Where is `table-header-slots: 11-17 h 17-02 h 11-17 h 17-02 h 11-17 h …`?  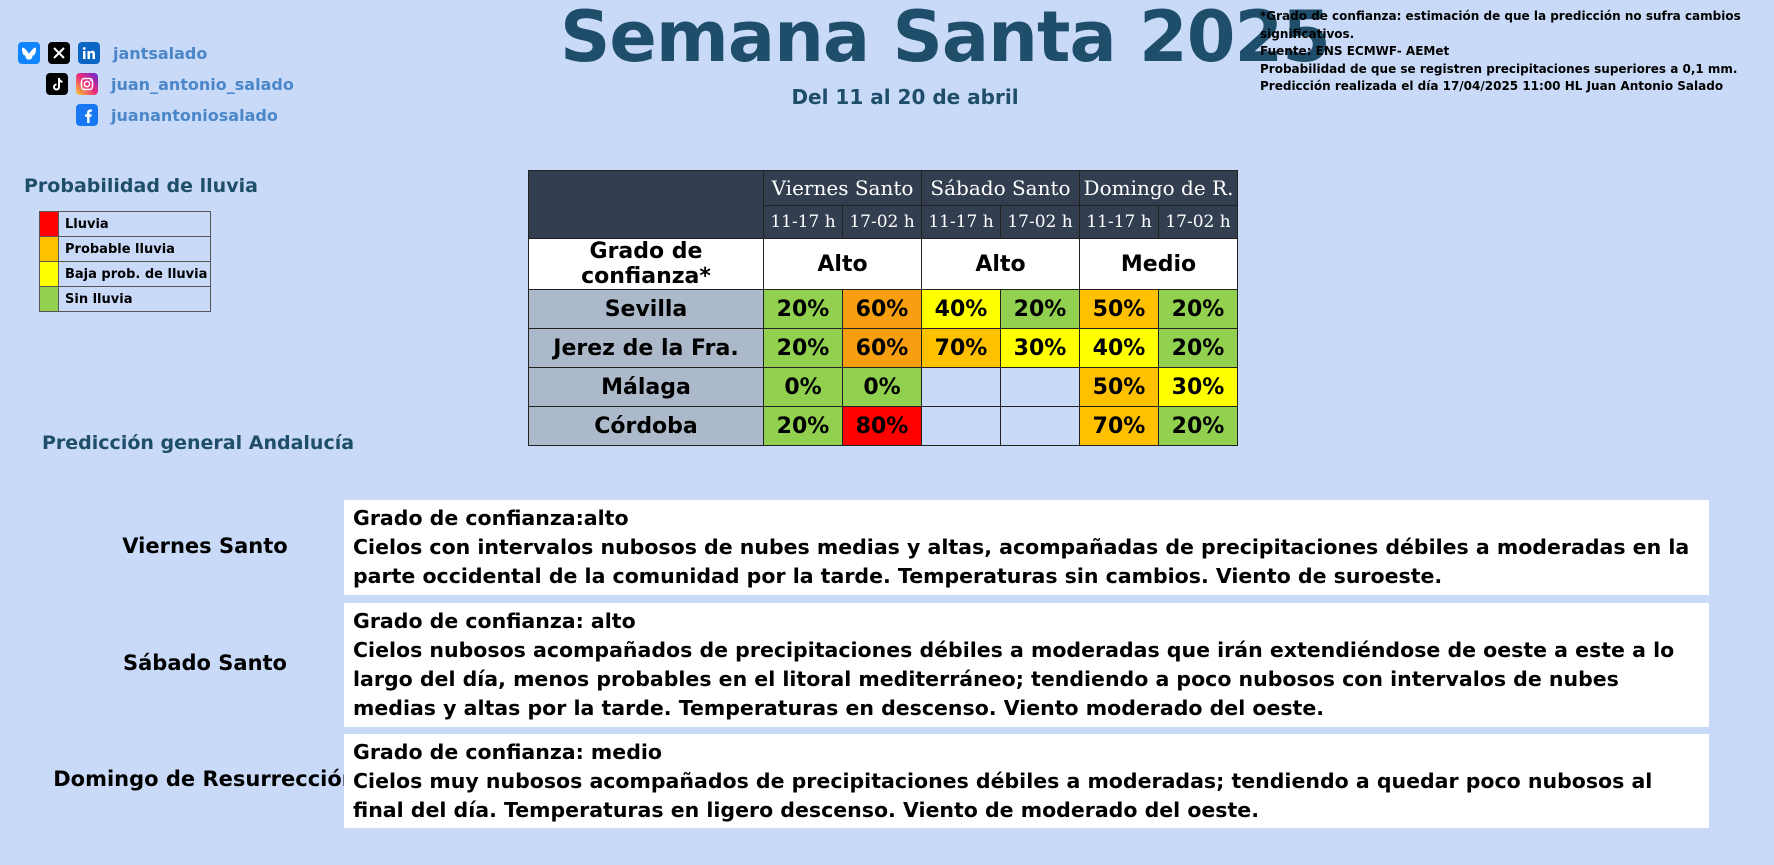 table-header-slots: 11-17 h 17-02 h 11-17 h 17-02 h 11-17 h … is located at coordinates (883, 222).